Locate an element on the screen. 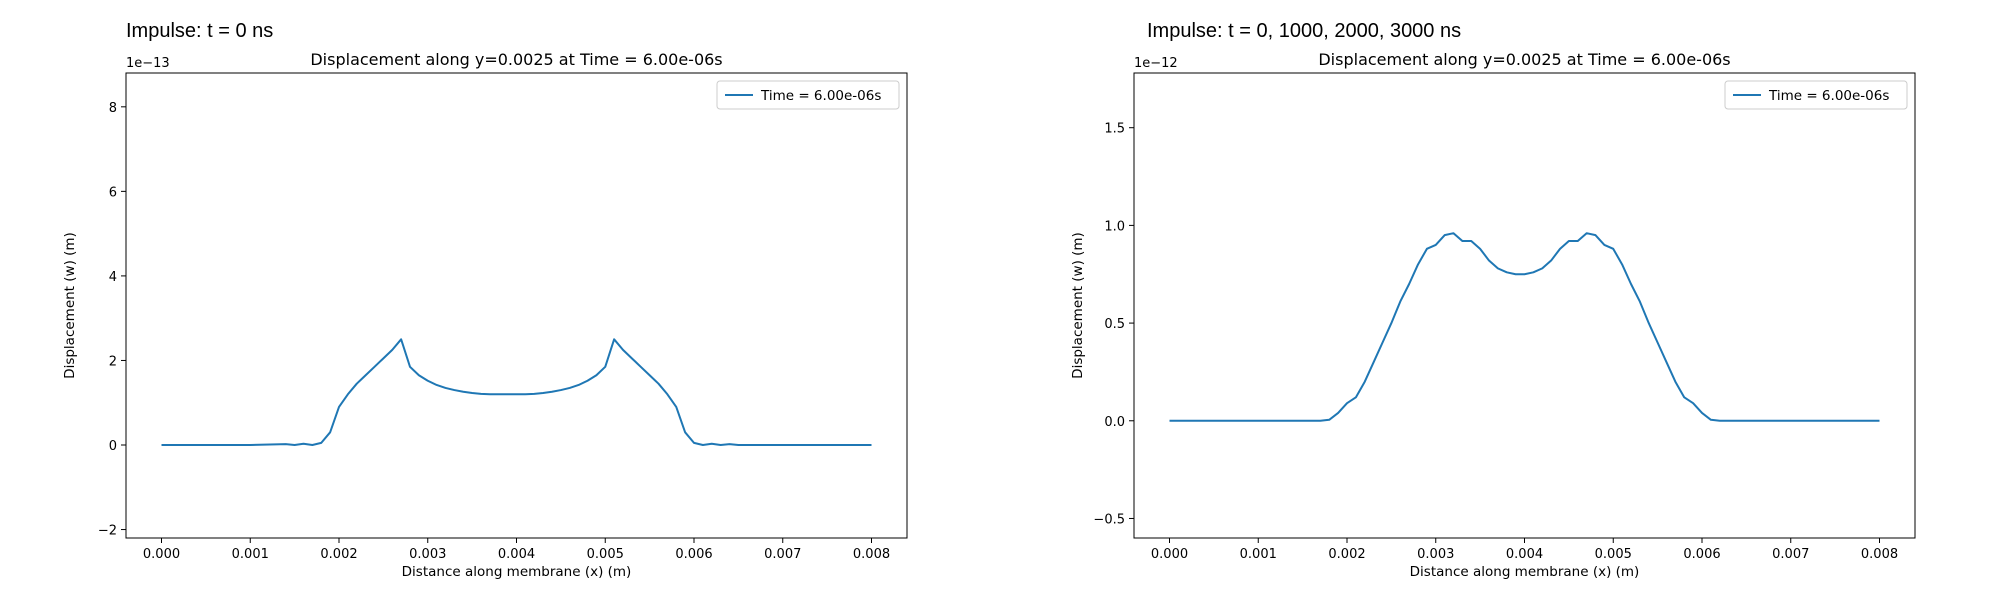 Image resolution: width=2000 pixels, height=600 pixels. figure-suptitle-left: Impulse: t = 0 ns is located at coordinates (200, 31).